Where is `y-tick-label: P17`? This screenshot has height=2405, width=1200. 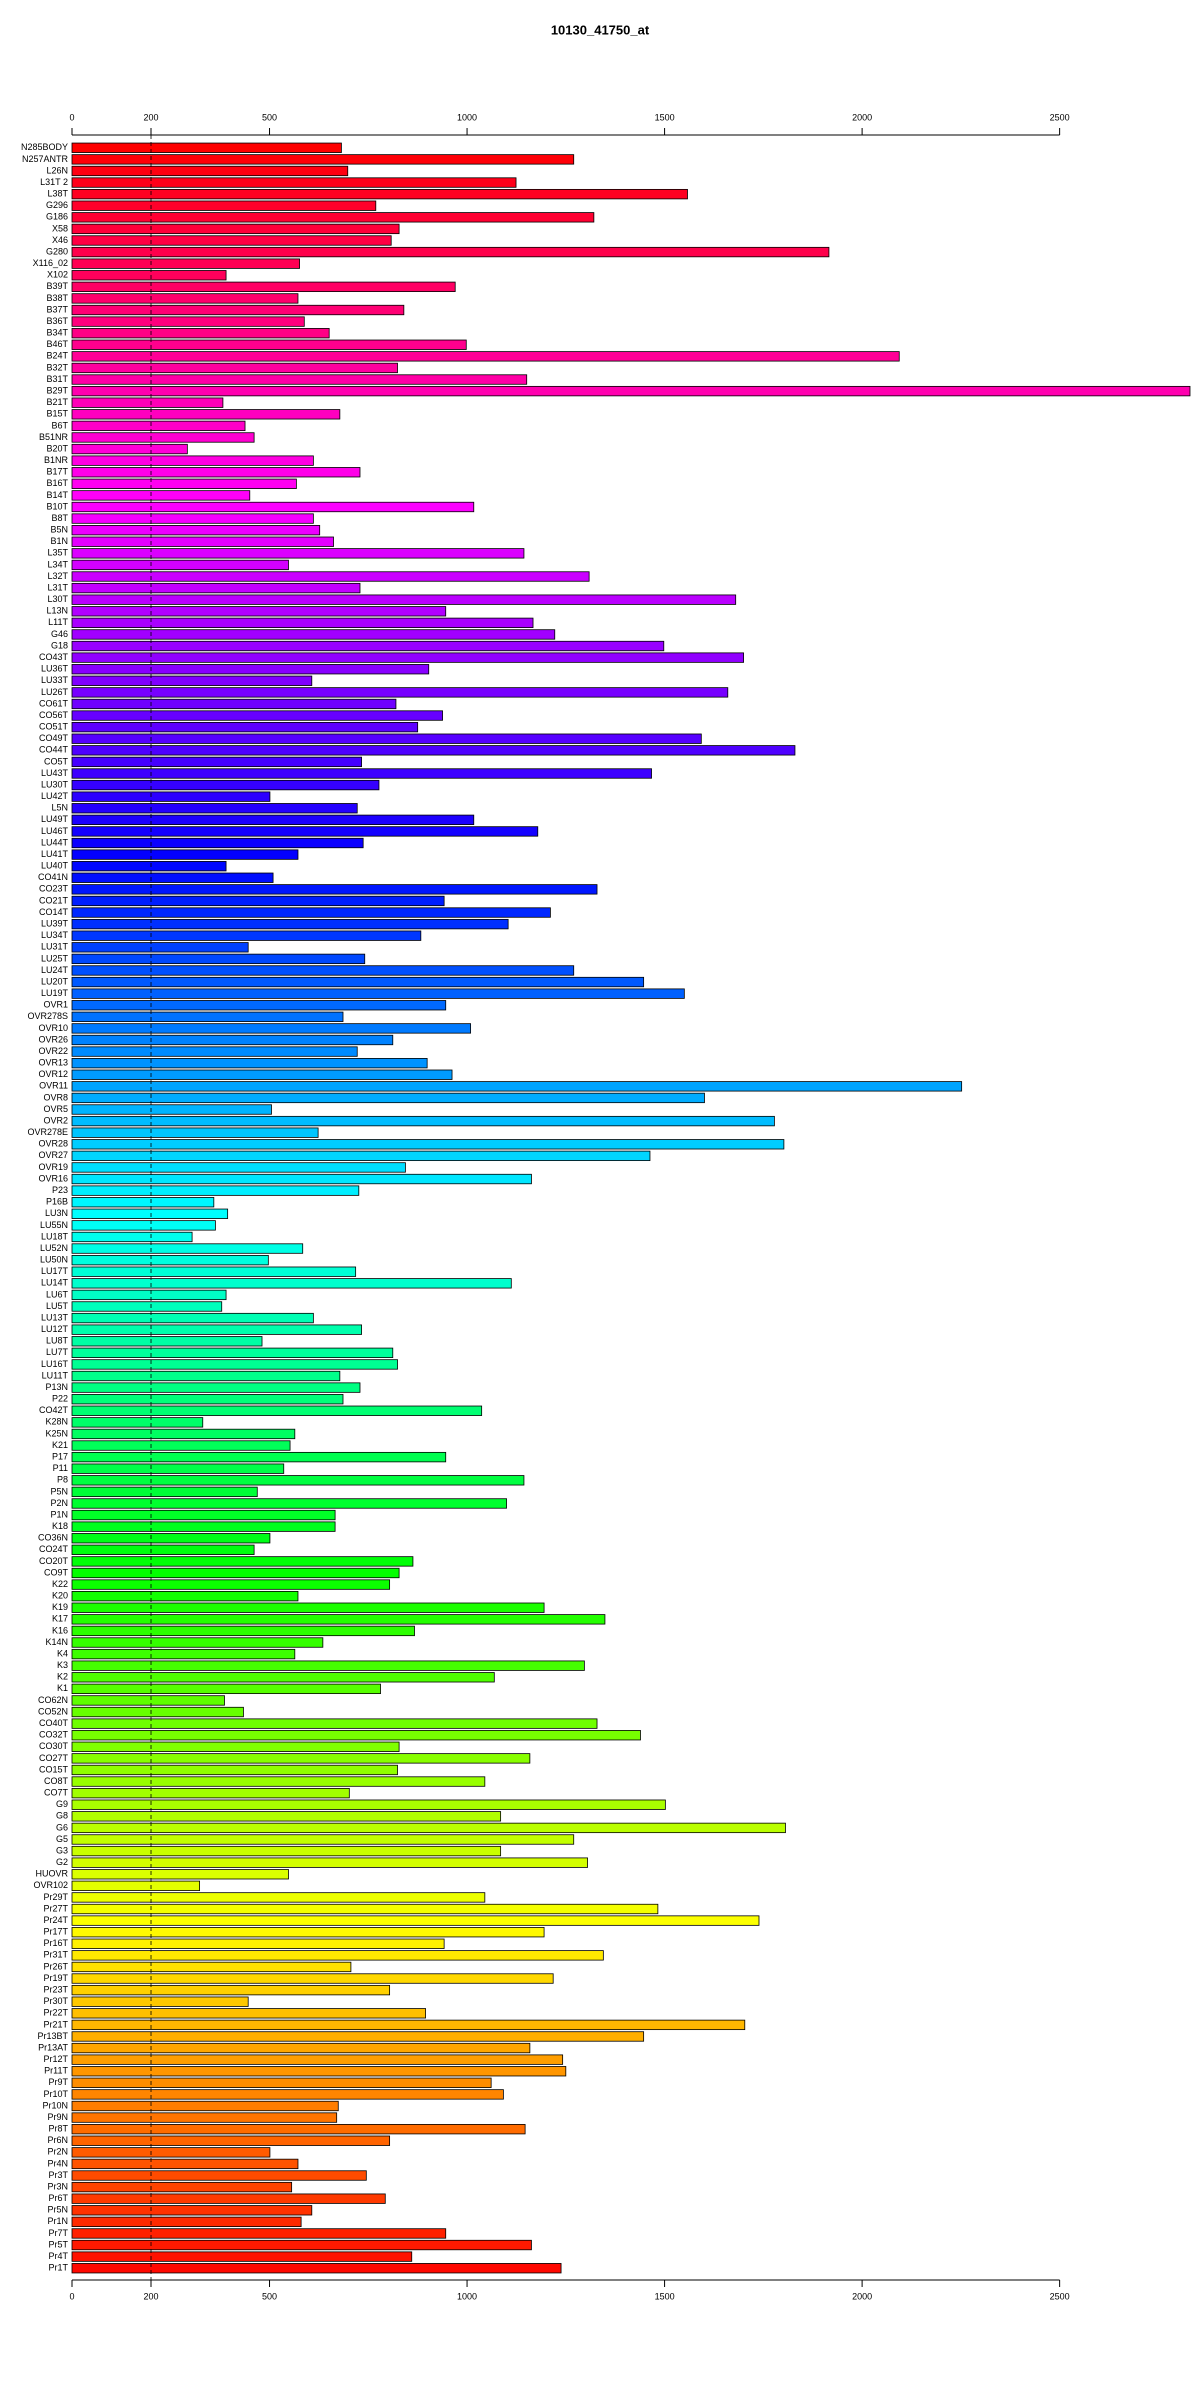 y-tick-label: P17 is located at coordinates (60, 1456).